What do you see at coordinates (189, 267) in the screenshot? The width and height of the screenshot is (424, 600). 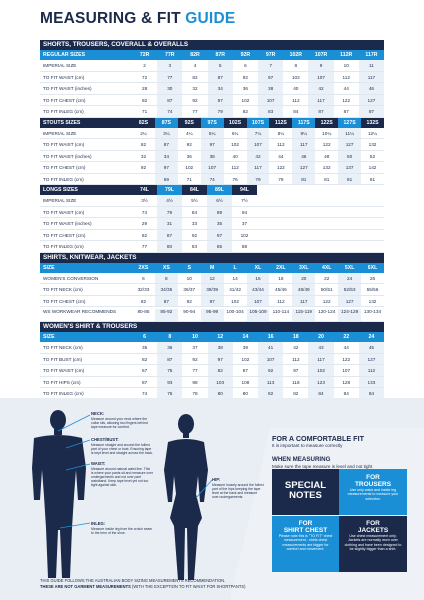 I see `size-header-cell: S` at bounding box center [189, 267].